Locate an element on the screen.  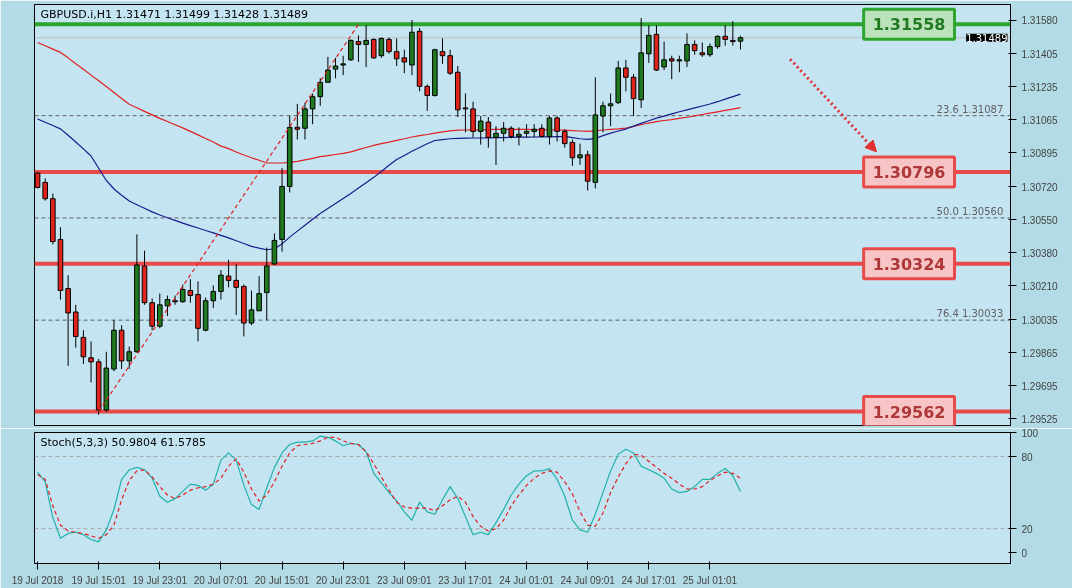
ref-line-label: 1.30796 is located at coordinates (909, 173).